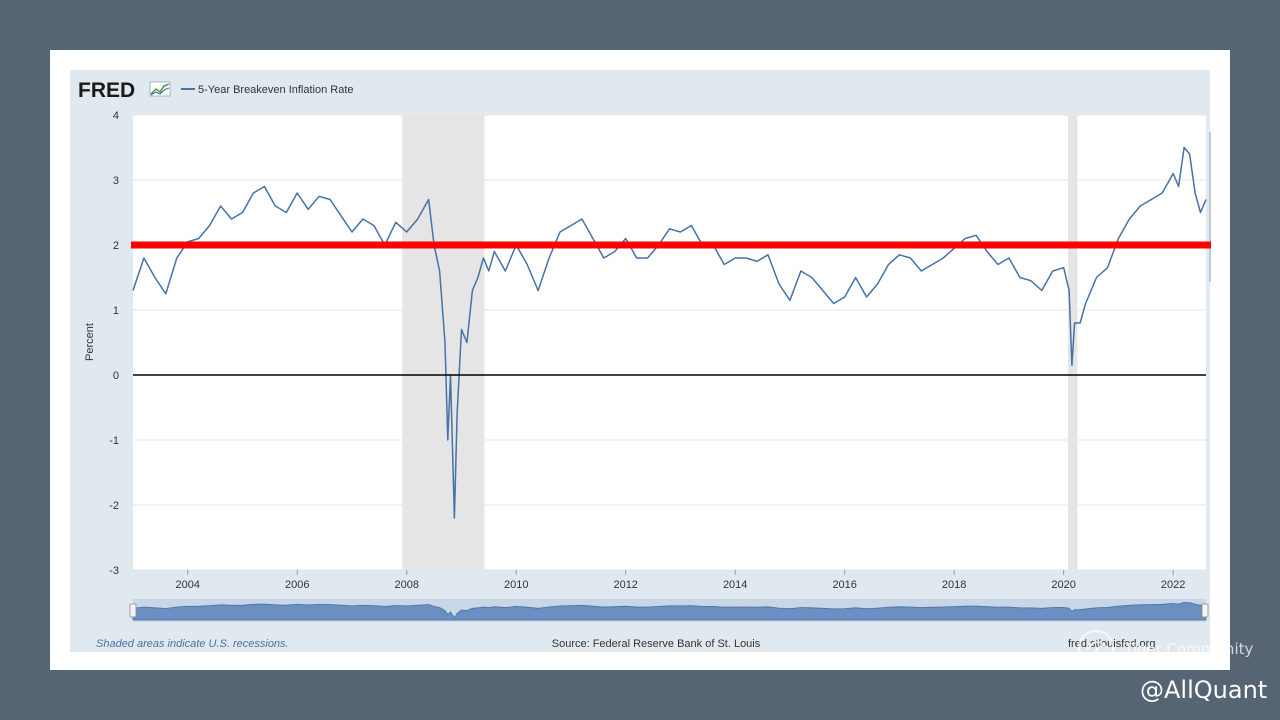 Image resolution: width=1280 pixels, height=720 pixels. I want to click on y-axis-title: Percent, so click(90, 342).